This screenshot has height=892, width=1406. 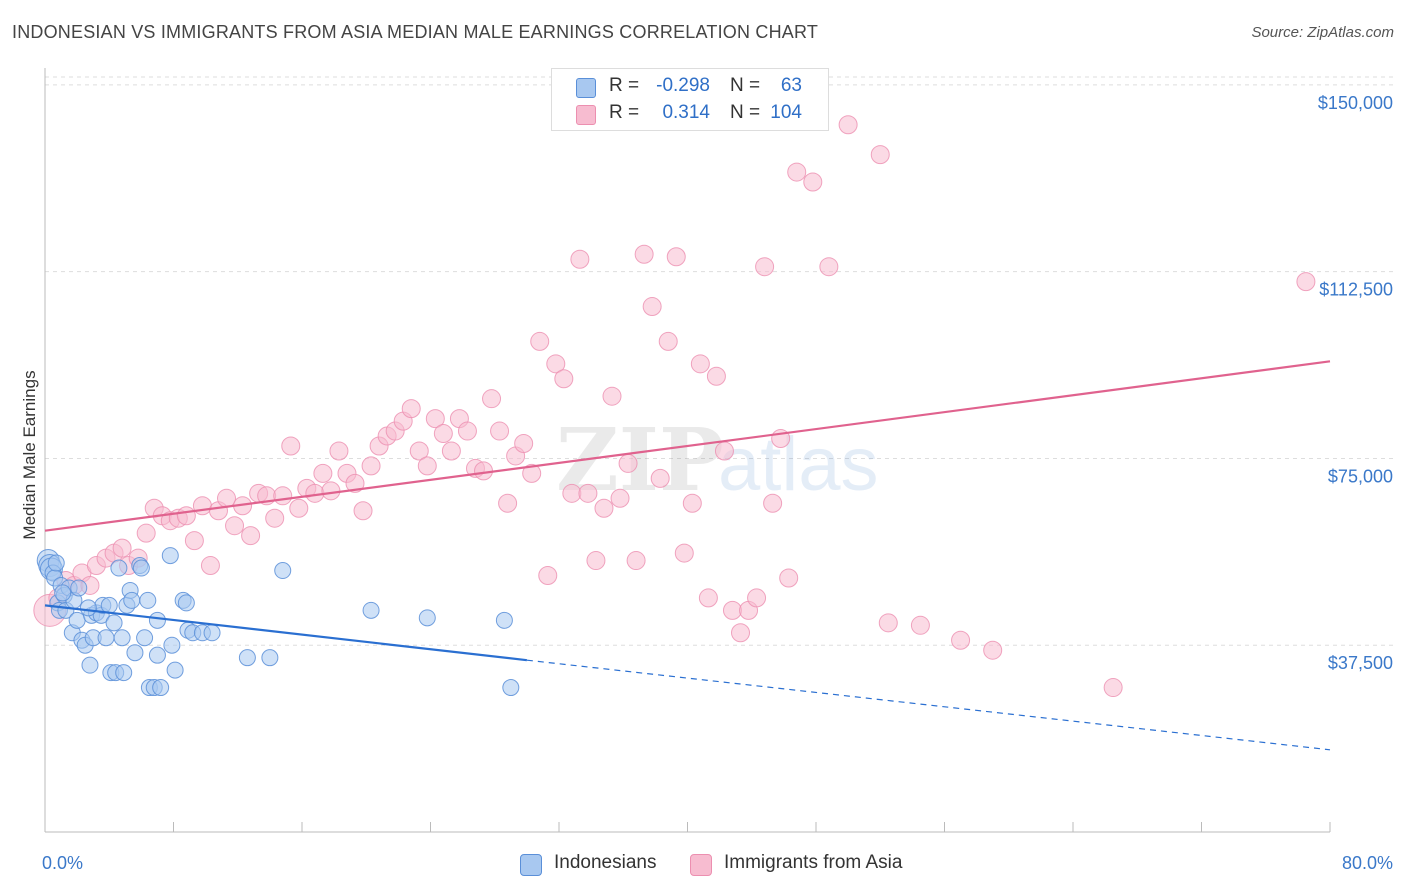 I want to click on y-tick-label: $150,000, so click(x=1355, y=103).